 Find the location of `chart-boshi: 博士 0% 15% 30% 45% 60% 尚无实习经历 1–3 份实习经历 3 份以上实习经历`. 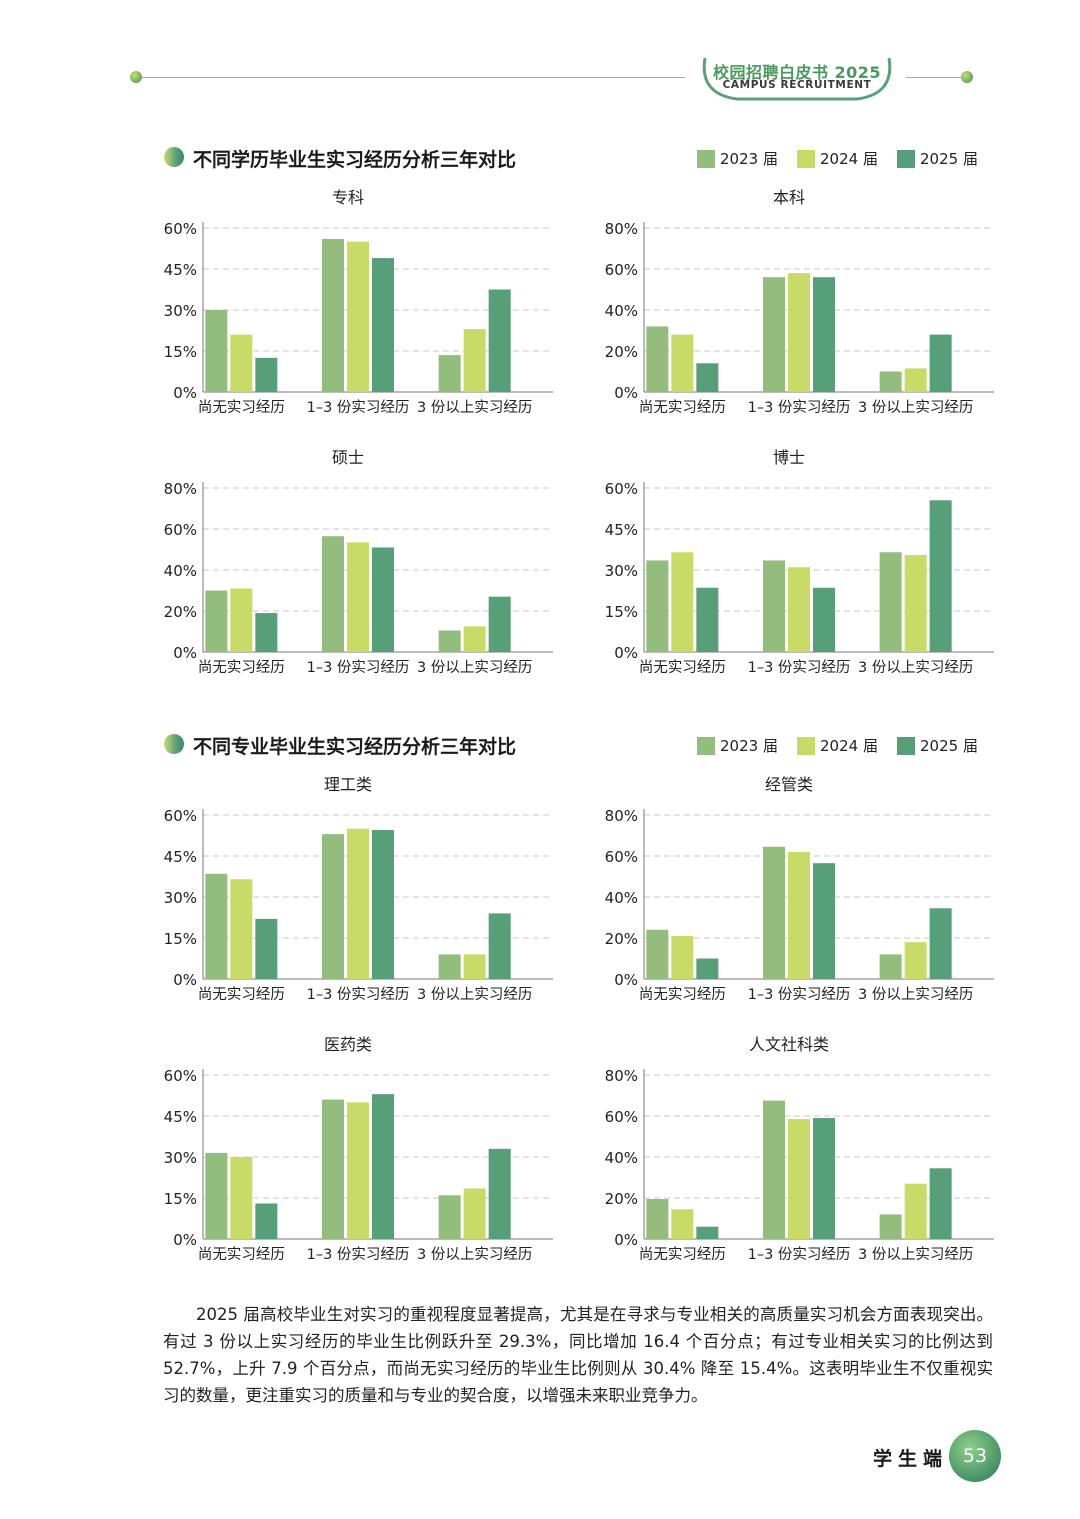

chart-boshi: 博士 0% 15% 30% 45% 60% 尚无实习经历 1–3 份实习经历 3 份以上实习经历 is located at coordinates (809, 558).